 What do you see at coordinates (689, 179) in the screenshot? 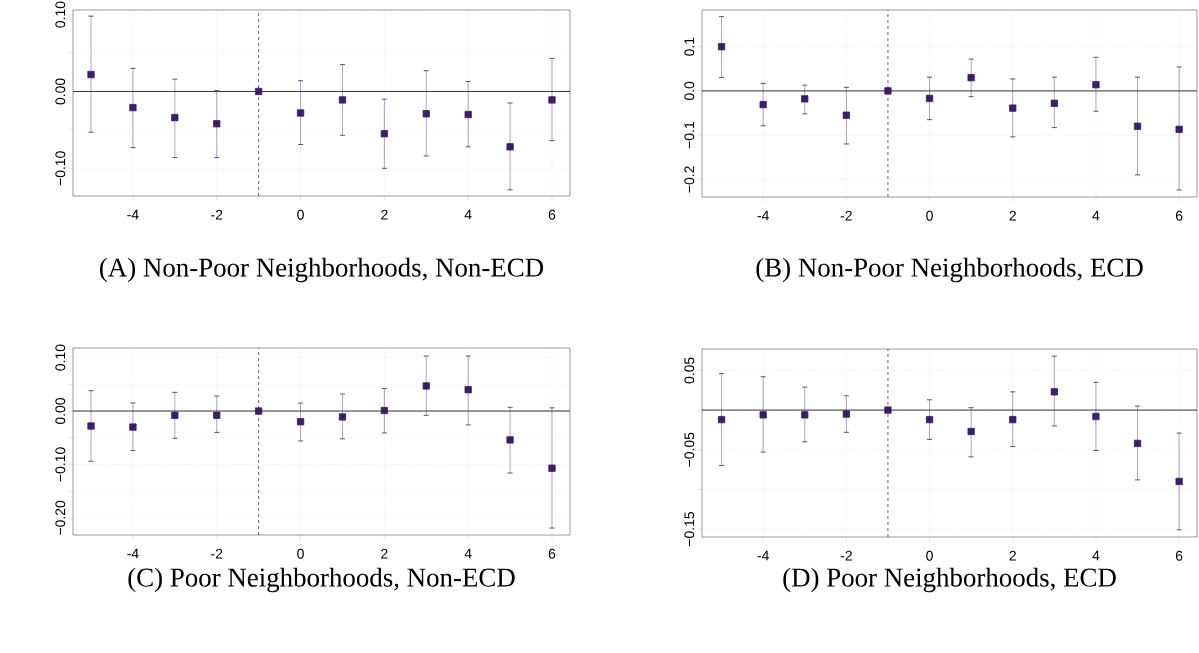
I see `y-tick-label: −0.2` at bounding box center [689, 179].